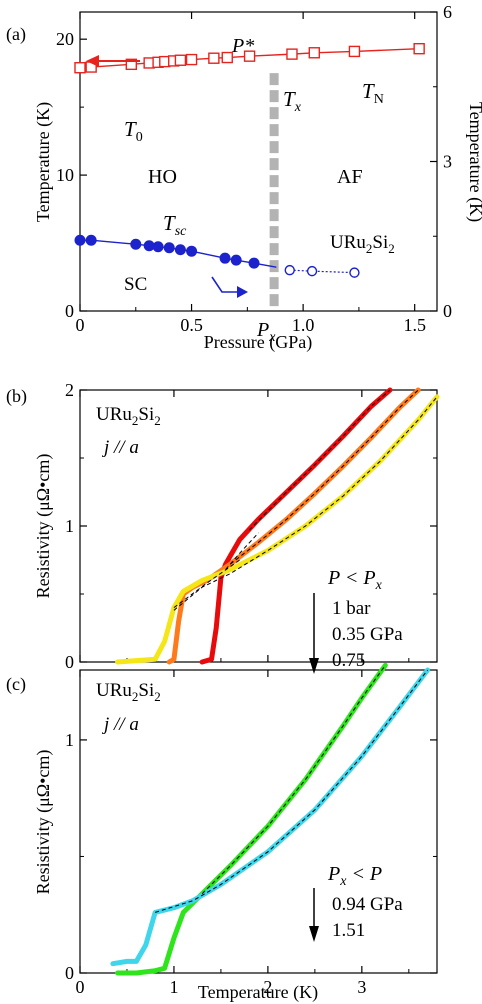  I want to click on t0-main: T, so click(130, 129).